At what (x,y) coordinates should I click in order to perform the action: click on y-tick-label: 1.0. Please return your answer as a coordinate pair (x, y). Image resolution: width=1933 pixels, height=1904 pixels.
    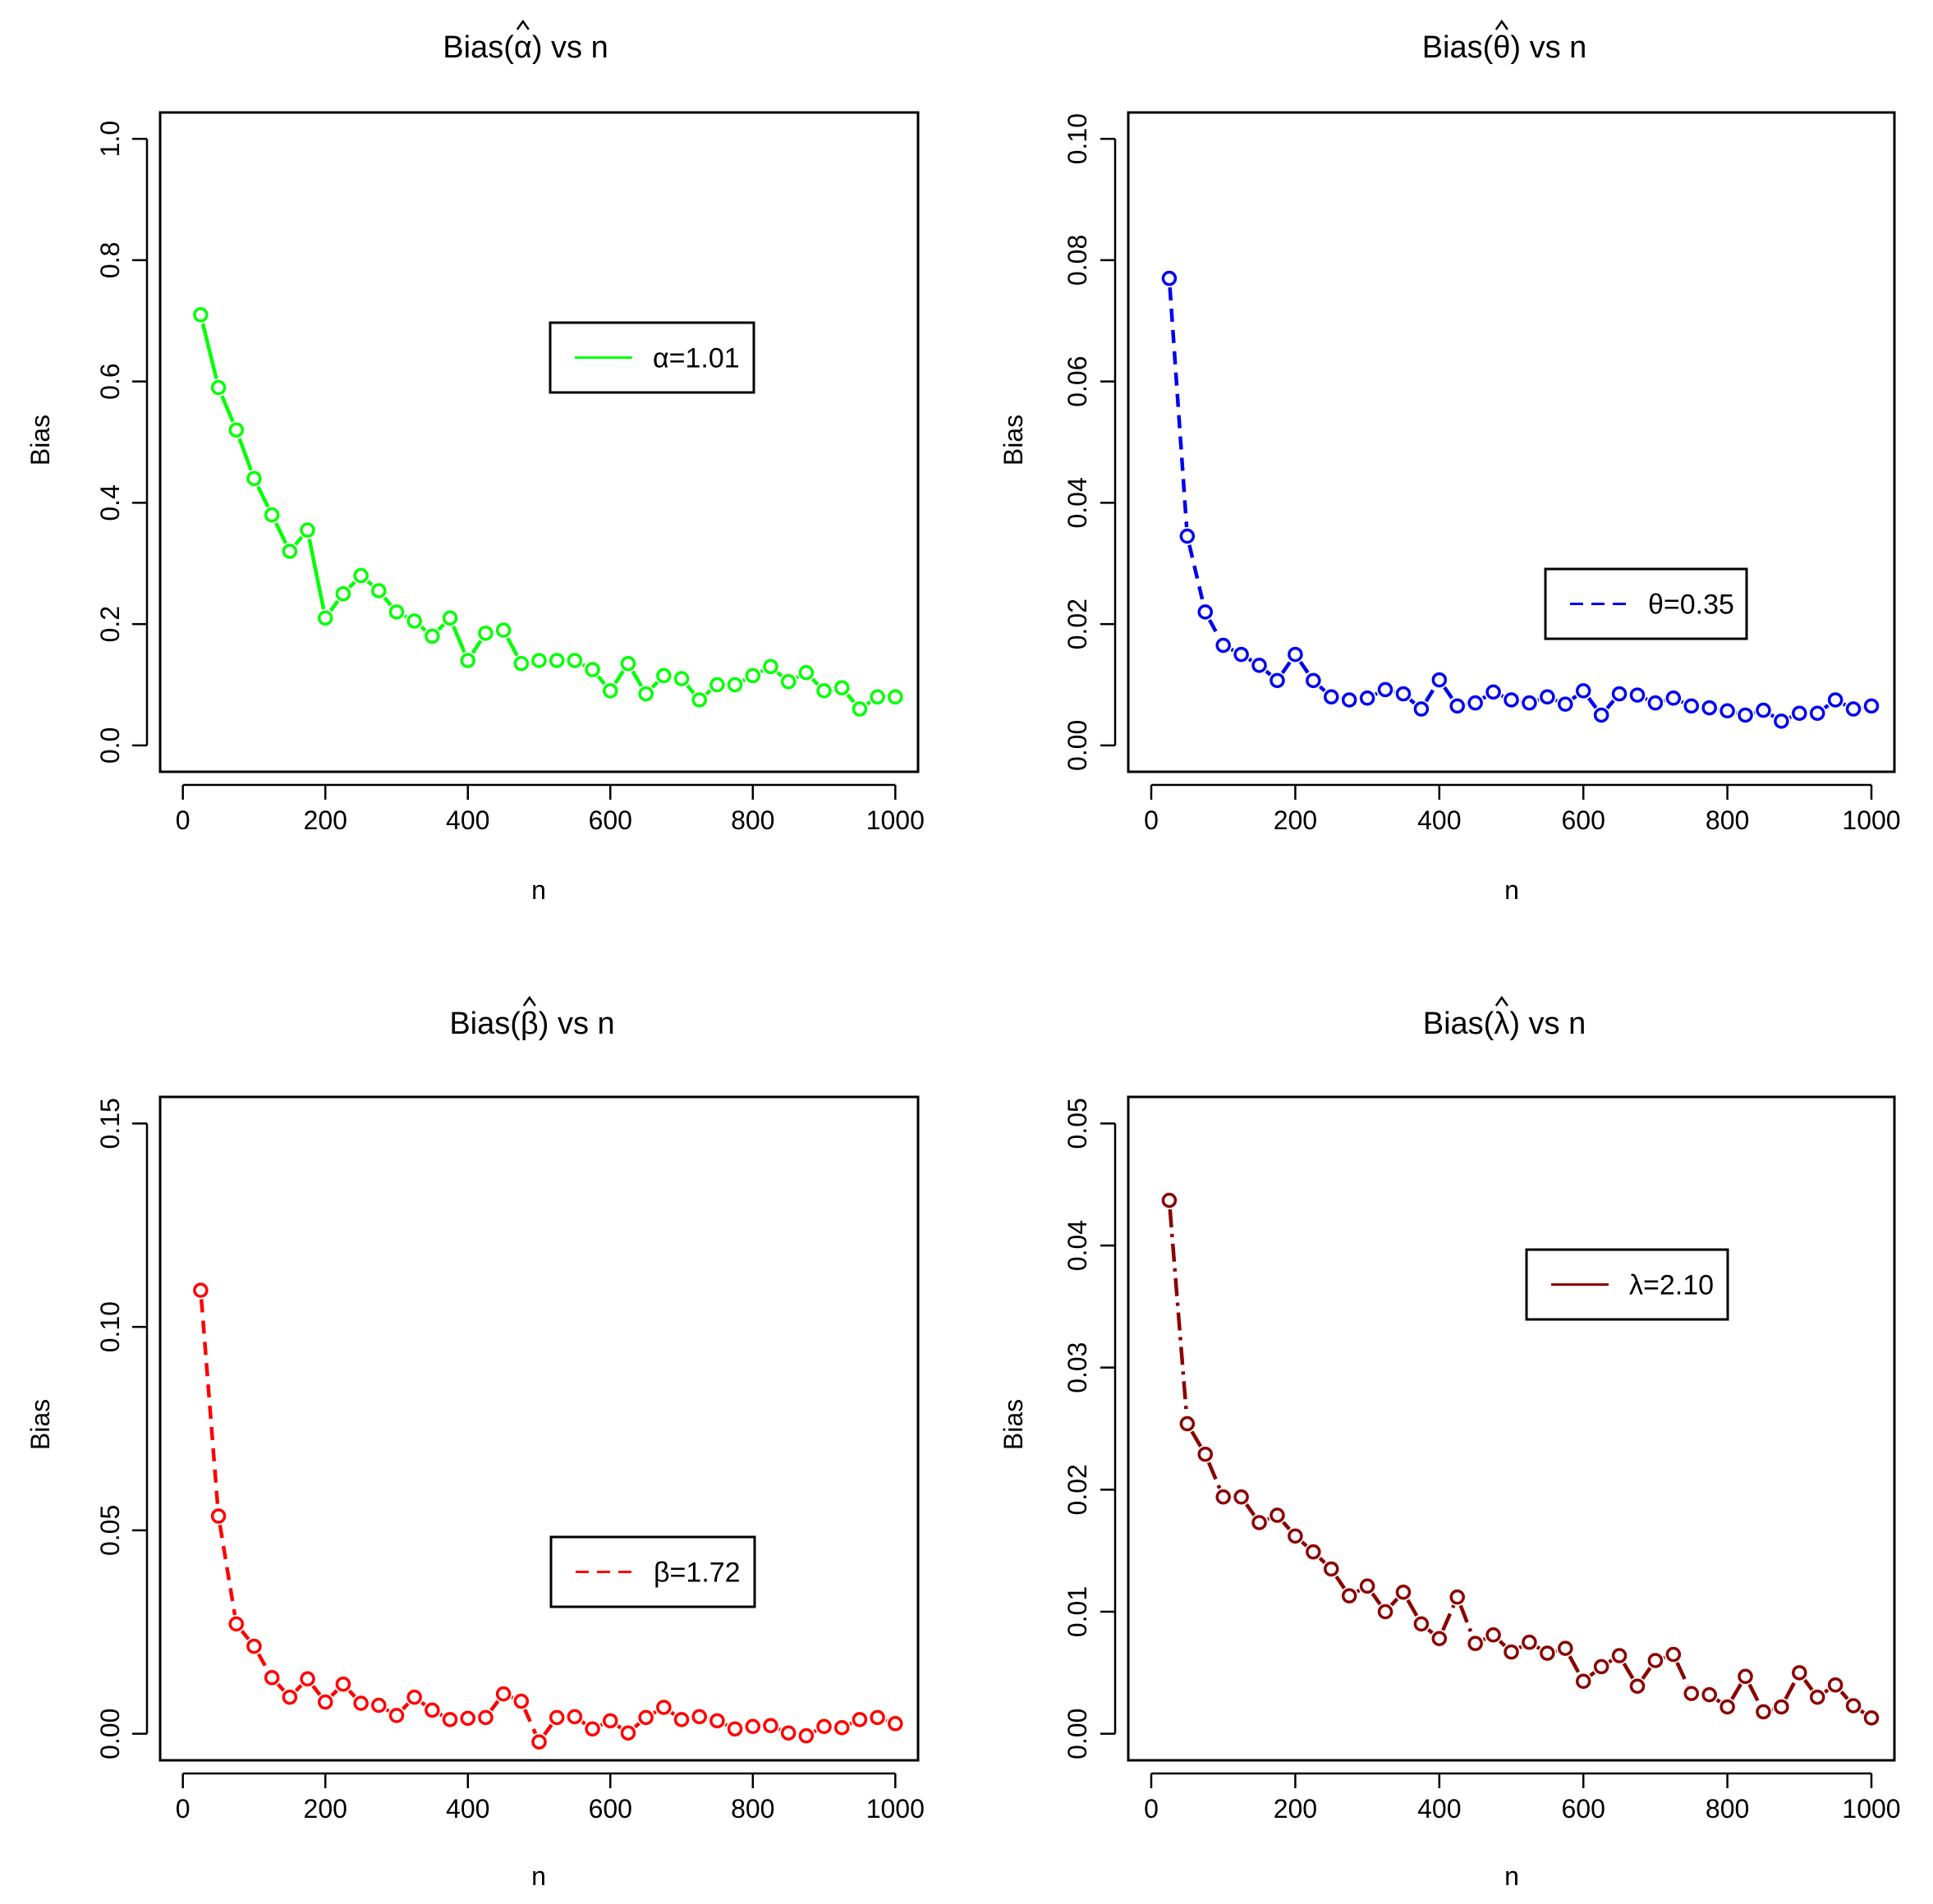
    Looking at the image, I should click on (110, 139).